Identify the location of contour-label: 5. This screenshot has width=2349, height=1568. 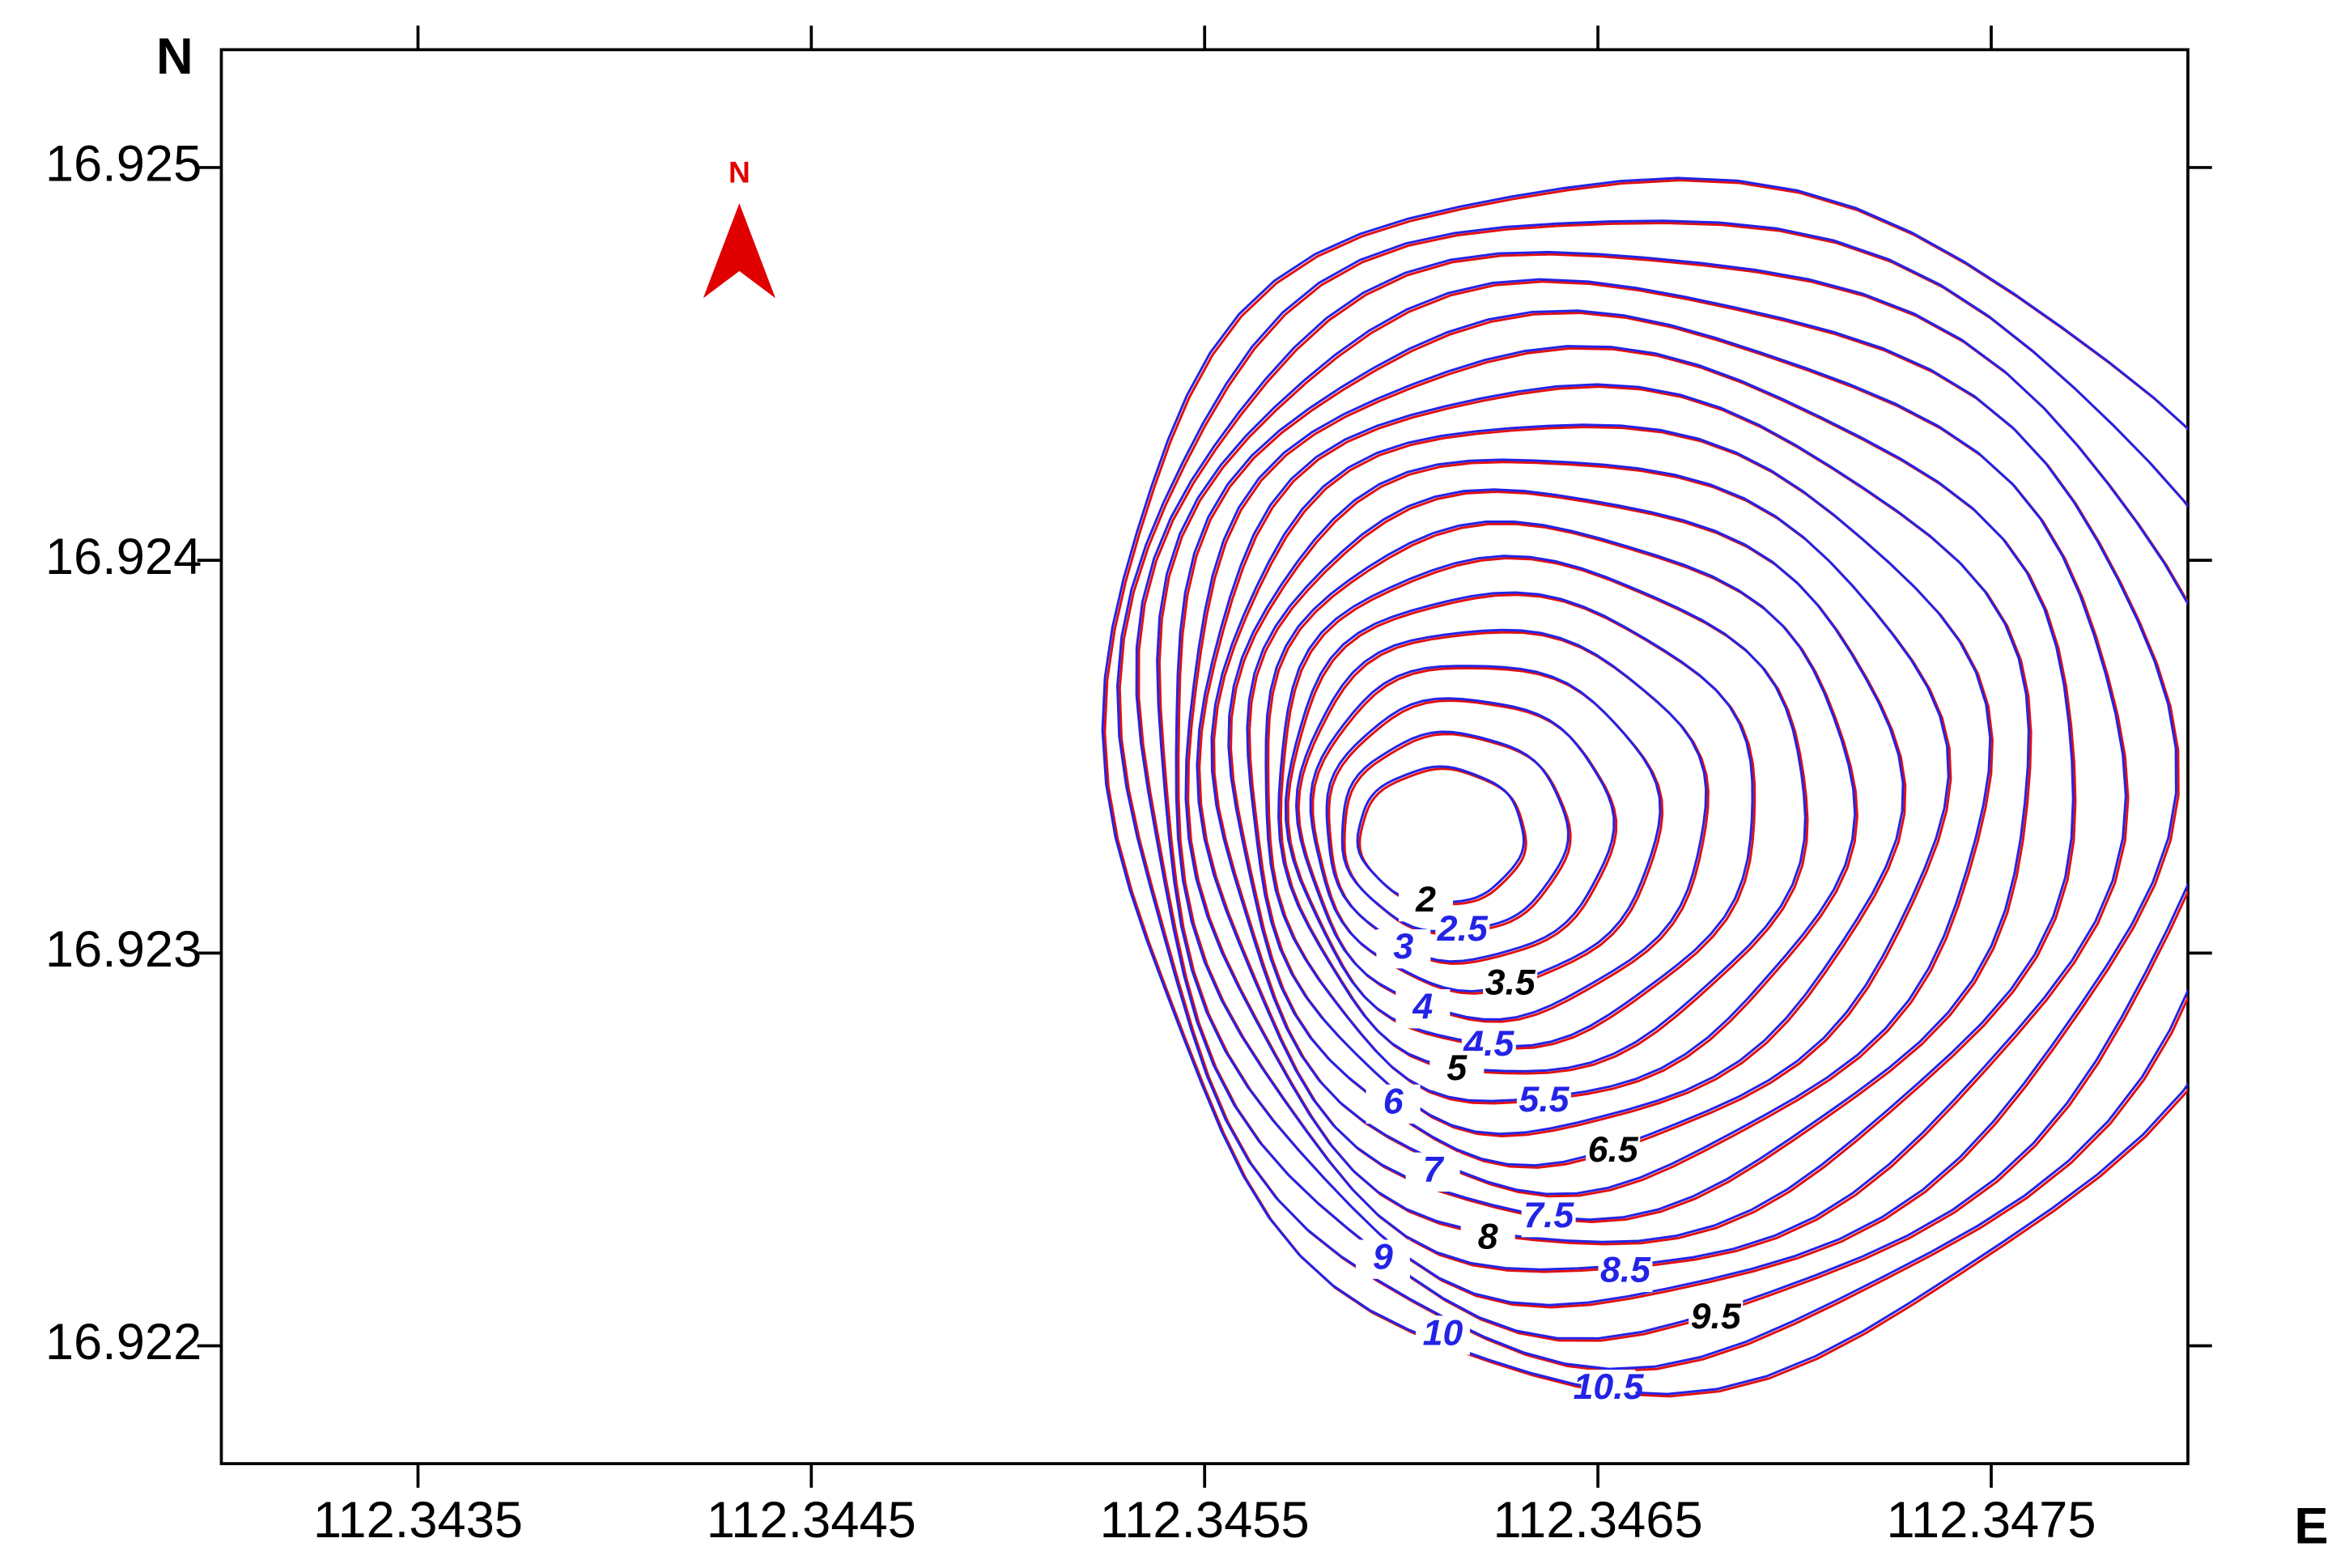
(1457, 1068).